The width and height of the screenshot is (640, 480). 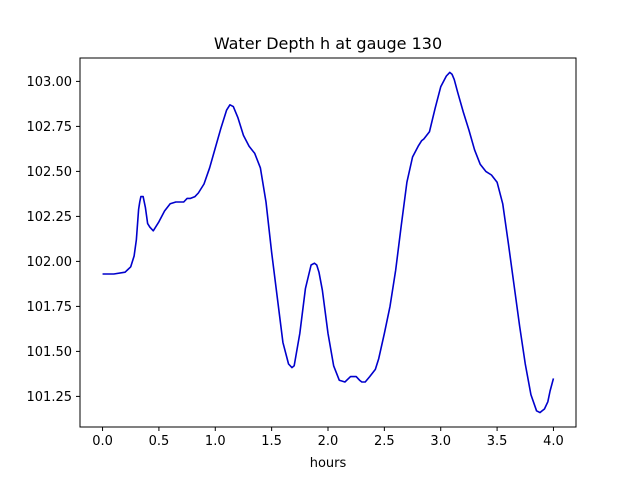 What do you see at coordinates (328, 441) in the screenshot?
I see `x-tick-label: 2.0` at bounding box center [328, 441].